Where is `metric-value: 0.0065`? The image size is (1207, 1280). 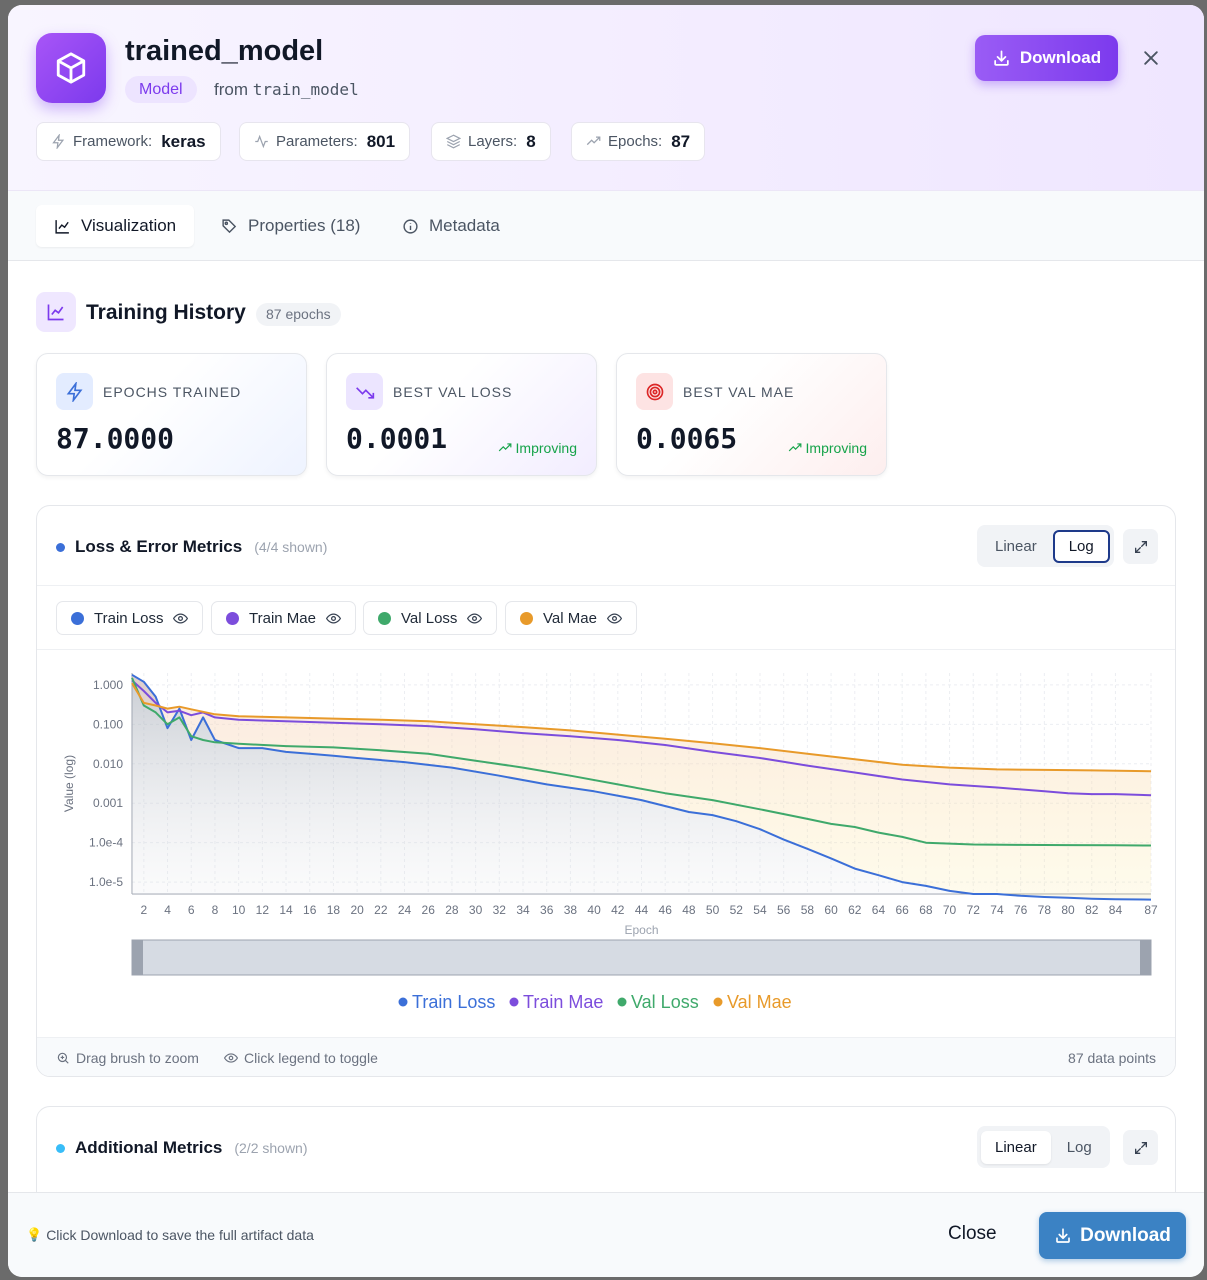 metric-value: 0.0065 is located at coordinates (687, 438).